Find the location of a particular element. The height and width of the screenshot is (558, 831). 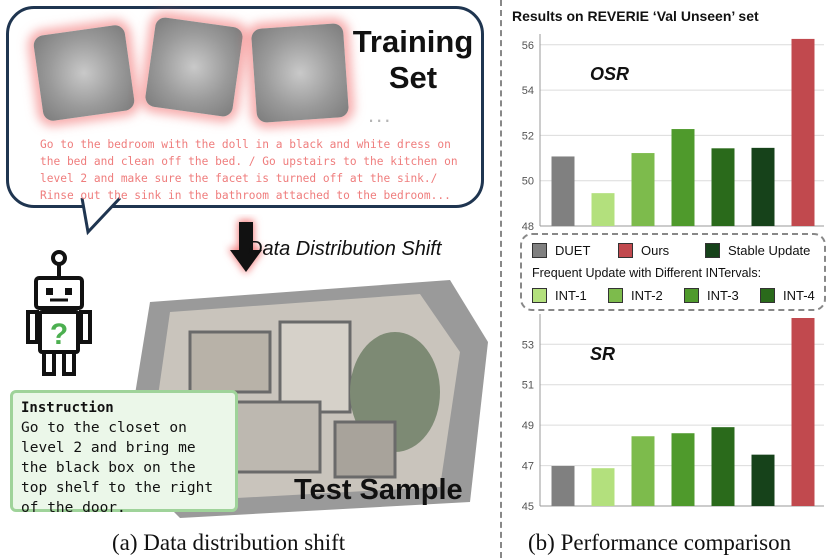

legend-label-ours: Ours is located at coordinates (655, 250).